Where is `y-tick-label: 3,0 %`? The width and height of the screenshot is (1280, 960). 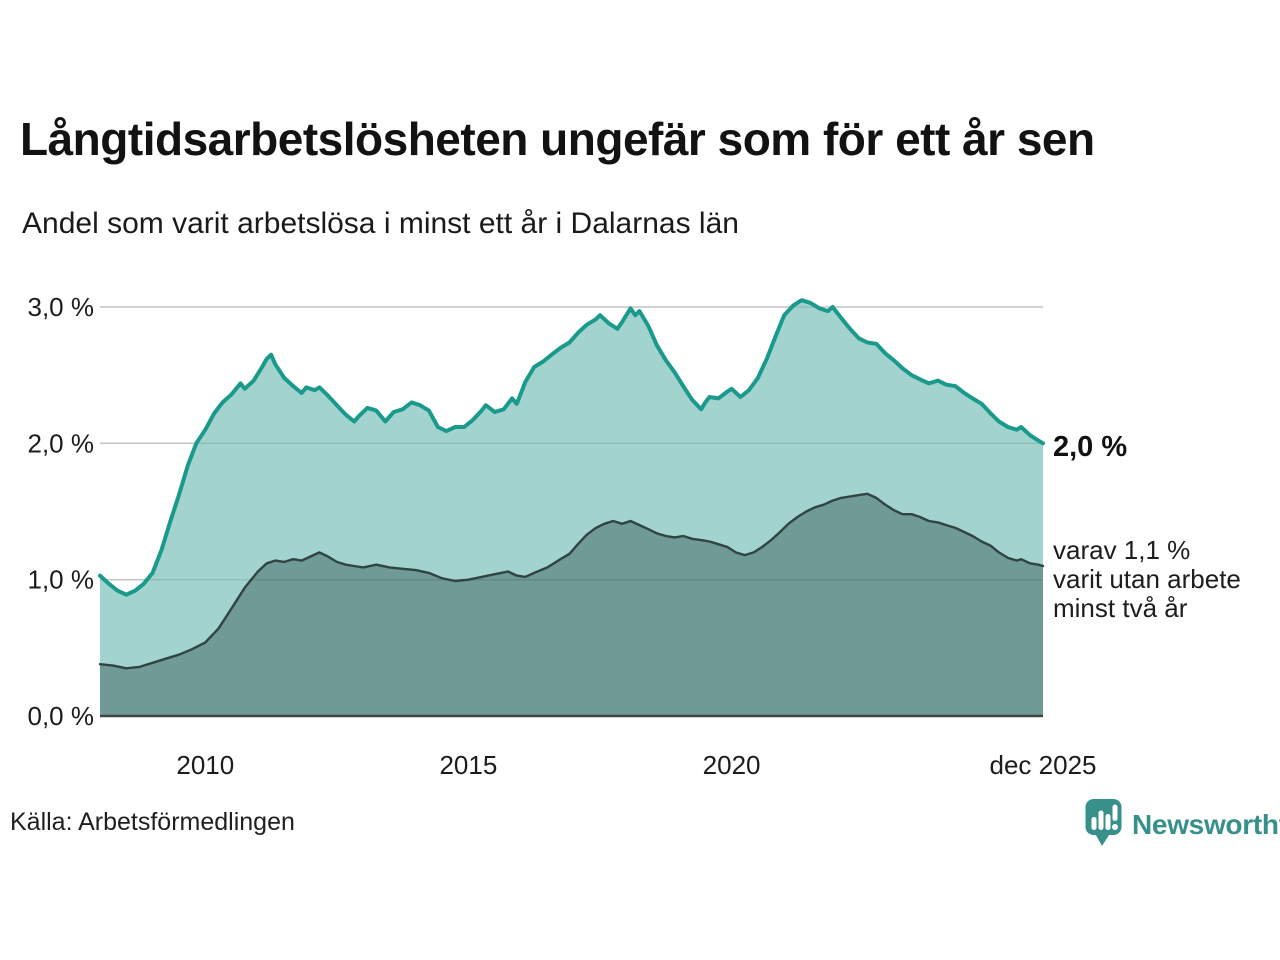
y-tick-label: 3,0 % is located at coordinates (61, 307).